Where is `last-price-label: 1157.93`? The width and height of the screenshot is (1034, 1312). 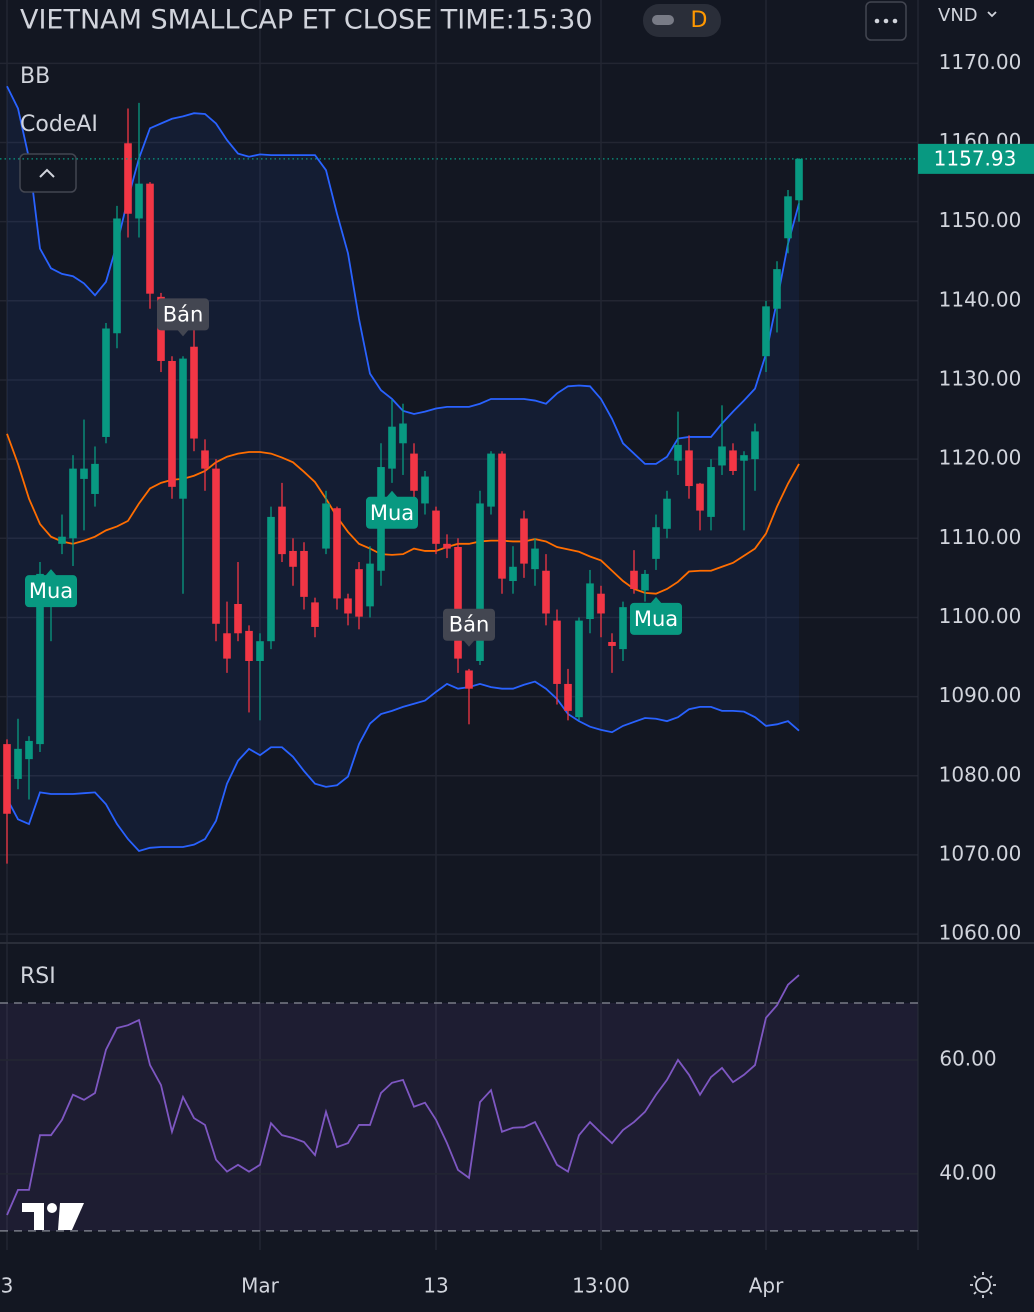 last-price-label: 1157.93 is located at coordinates (975, 158).